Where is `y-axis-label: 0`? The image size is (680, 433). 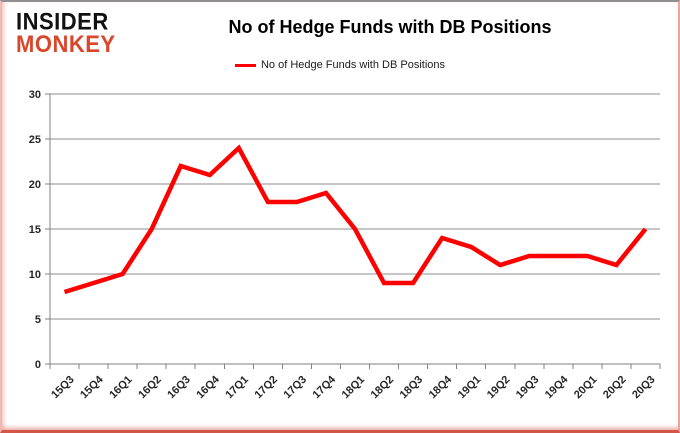 y-axis-label: 0 is located at coordinates (38, 365).